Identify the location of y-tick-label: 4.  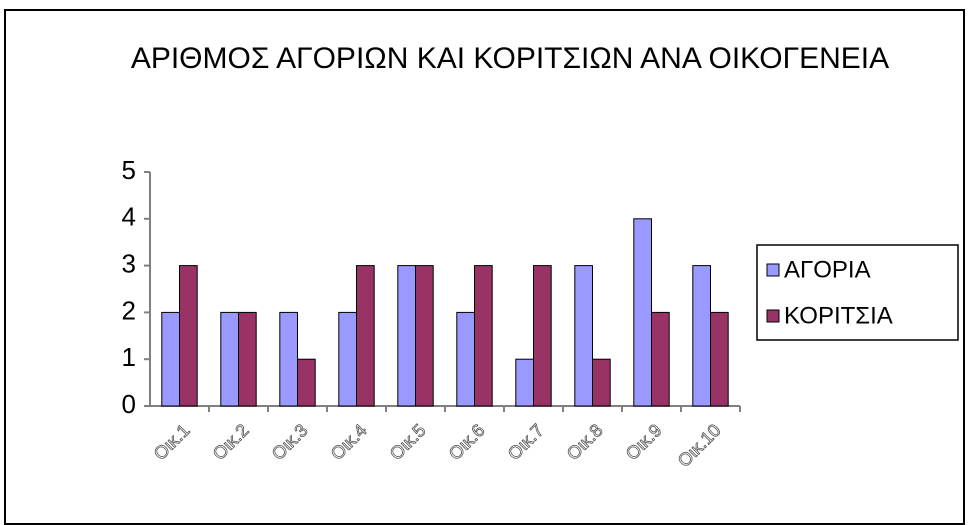
(129, 217).